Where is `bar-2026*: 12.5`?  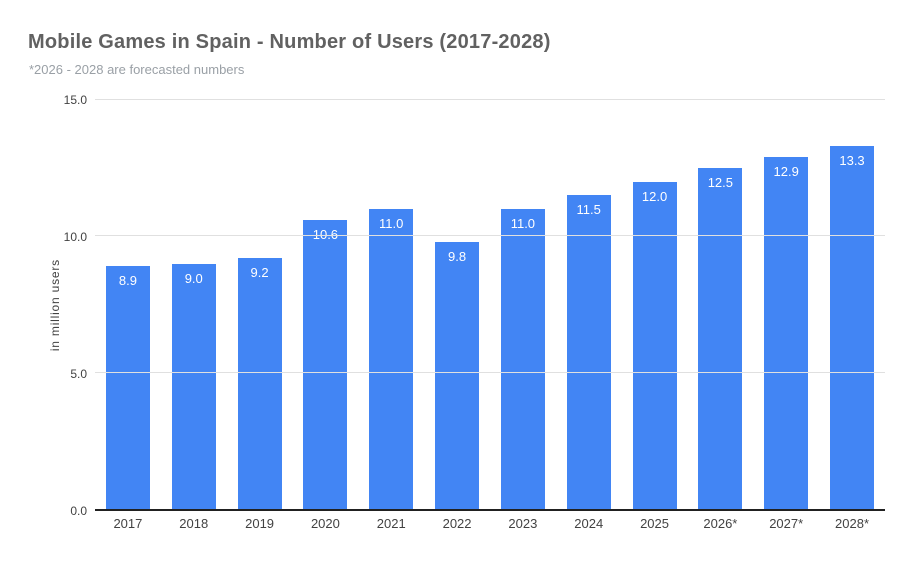
bar-2026*: 12.5 is located at coordinates (720, 338).